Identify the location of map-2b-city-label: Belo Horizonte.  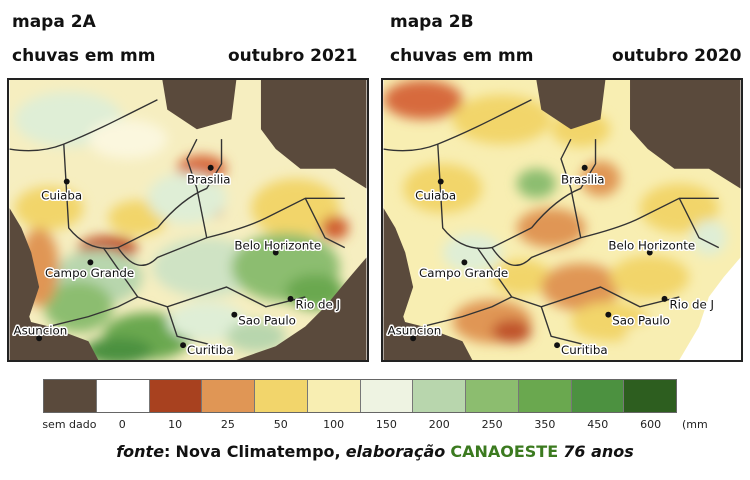
(651, 246).